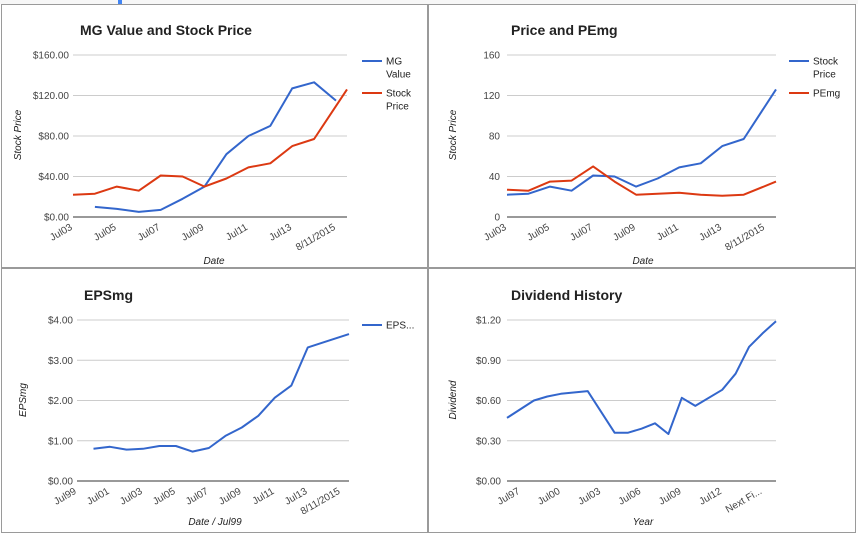 The width and height of the screenshot is (858, 534). What do you see at coordinates (549, 497) in the screenshot?
I see `x-tick-label: Jul00` at bounding box center [549, 497].